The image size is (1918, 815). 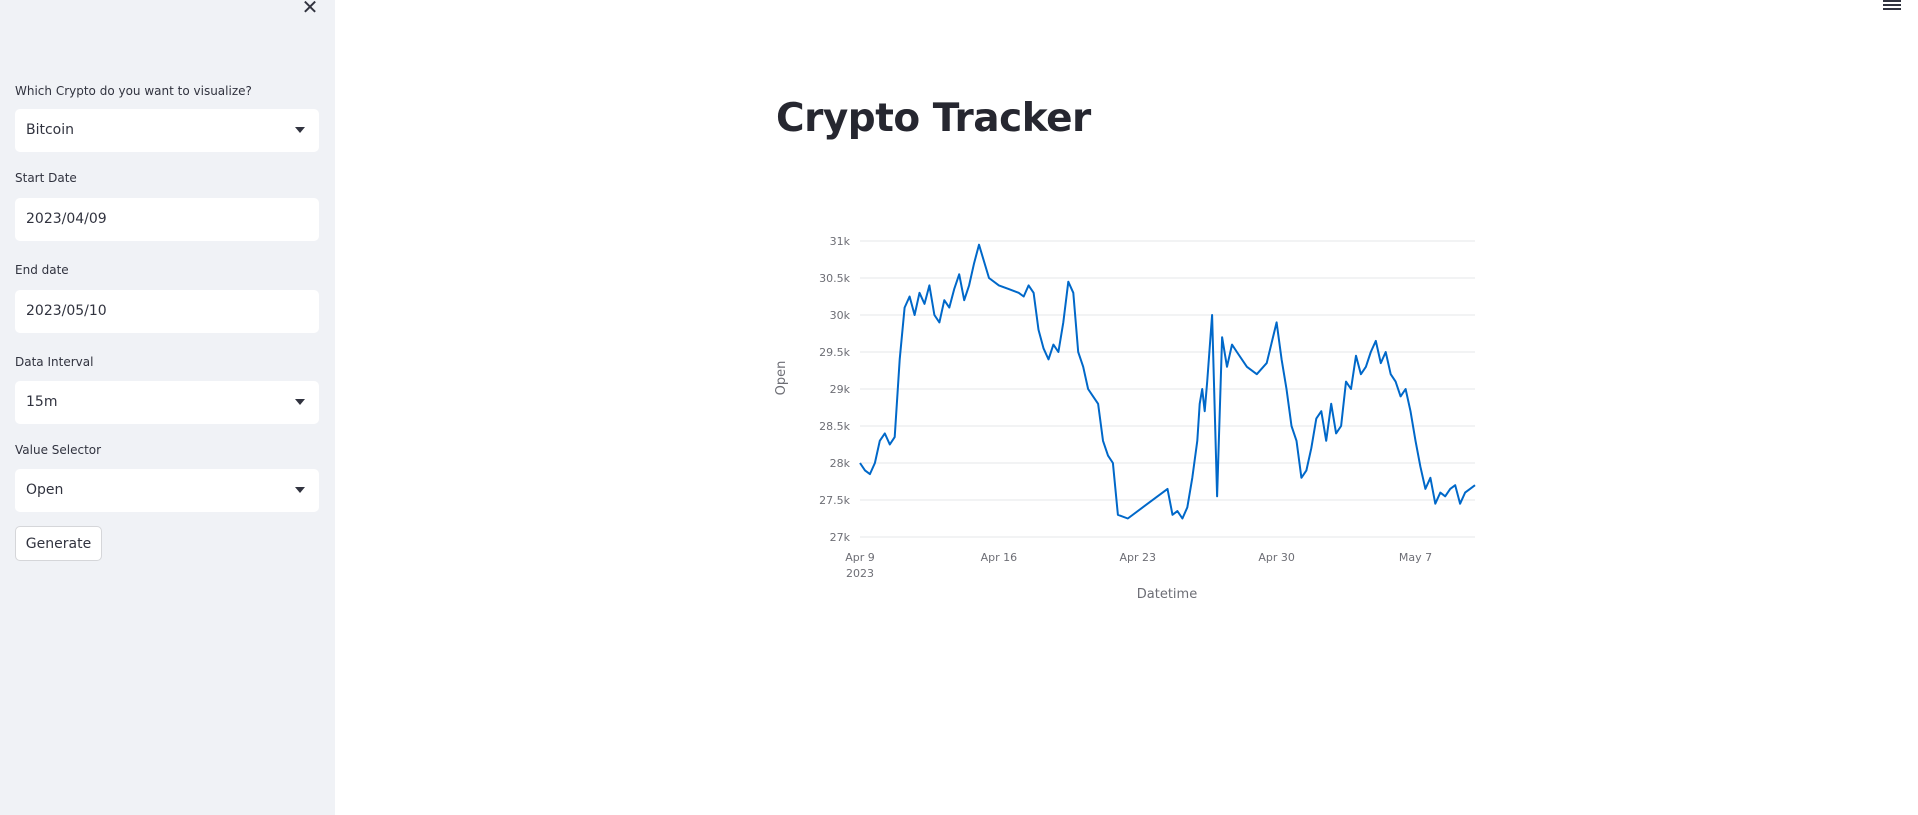 I want to click on y-tick-label: 31k, so click(x=840, y=241).